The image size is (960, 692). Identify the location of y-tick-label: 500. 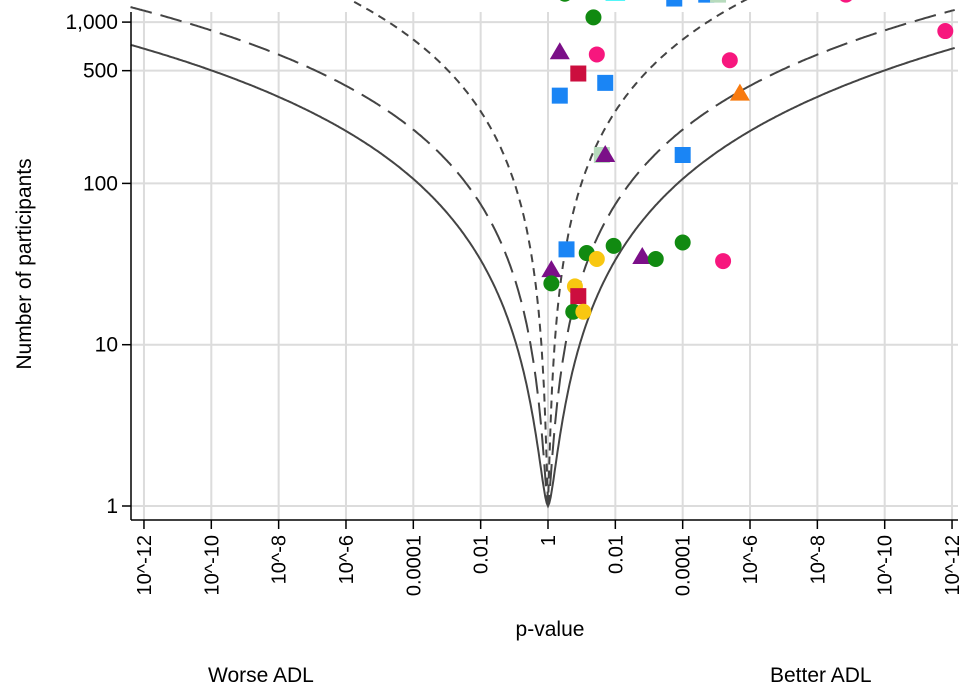
(100, 71).